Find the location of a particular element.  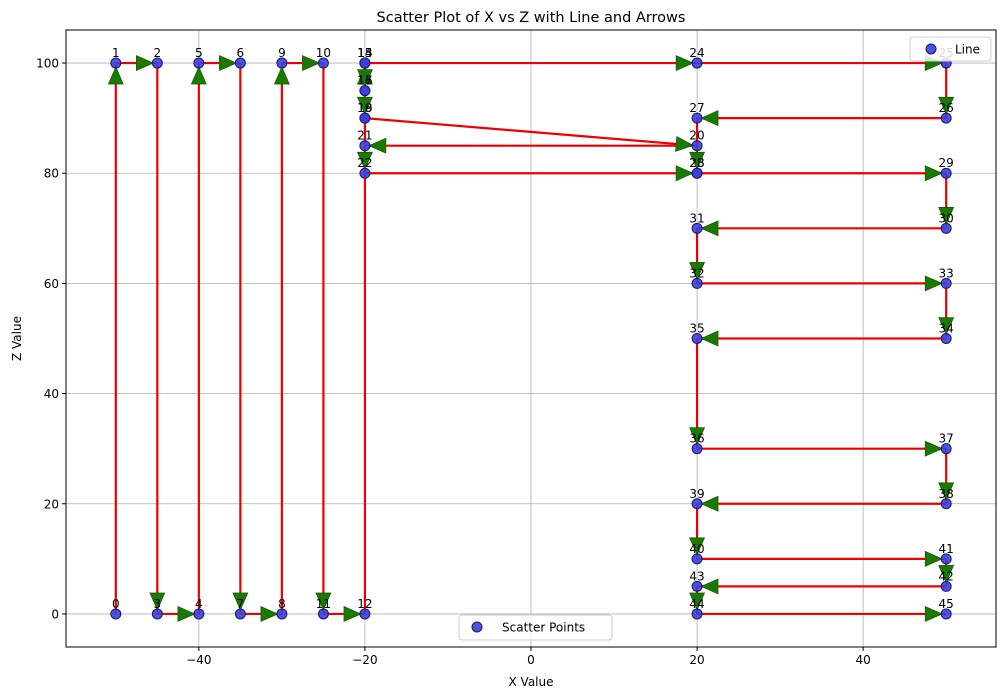

point-label: 36 is located at coordinates (696, 439).